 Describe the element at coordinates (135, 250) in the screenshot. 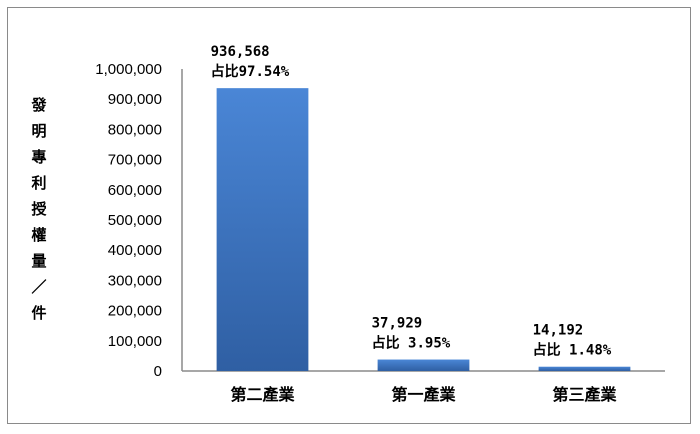

I see `y-tick-label: 400,000` at that location.